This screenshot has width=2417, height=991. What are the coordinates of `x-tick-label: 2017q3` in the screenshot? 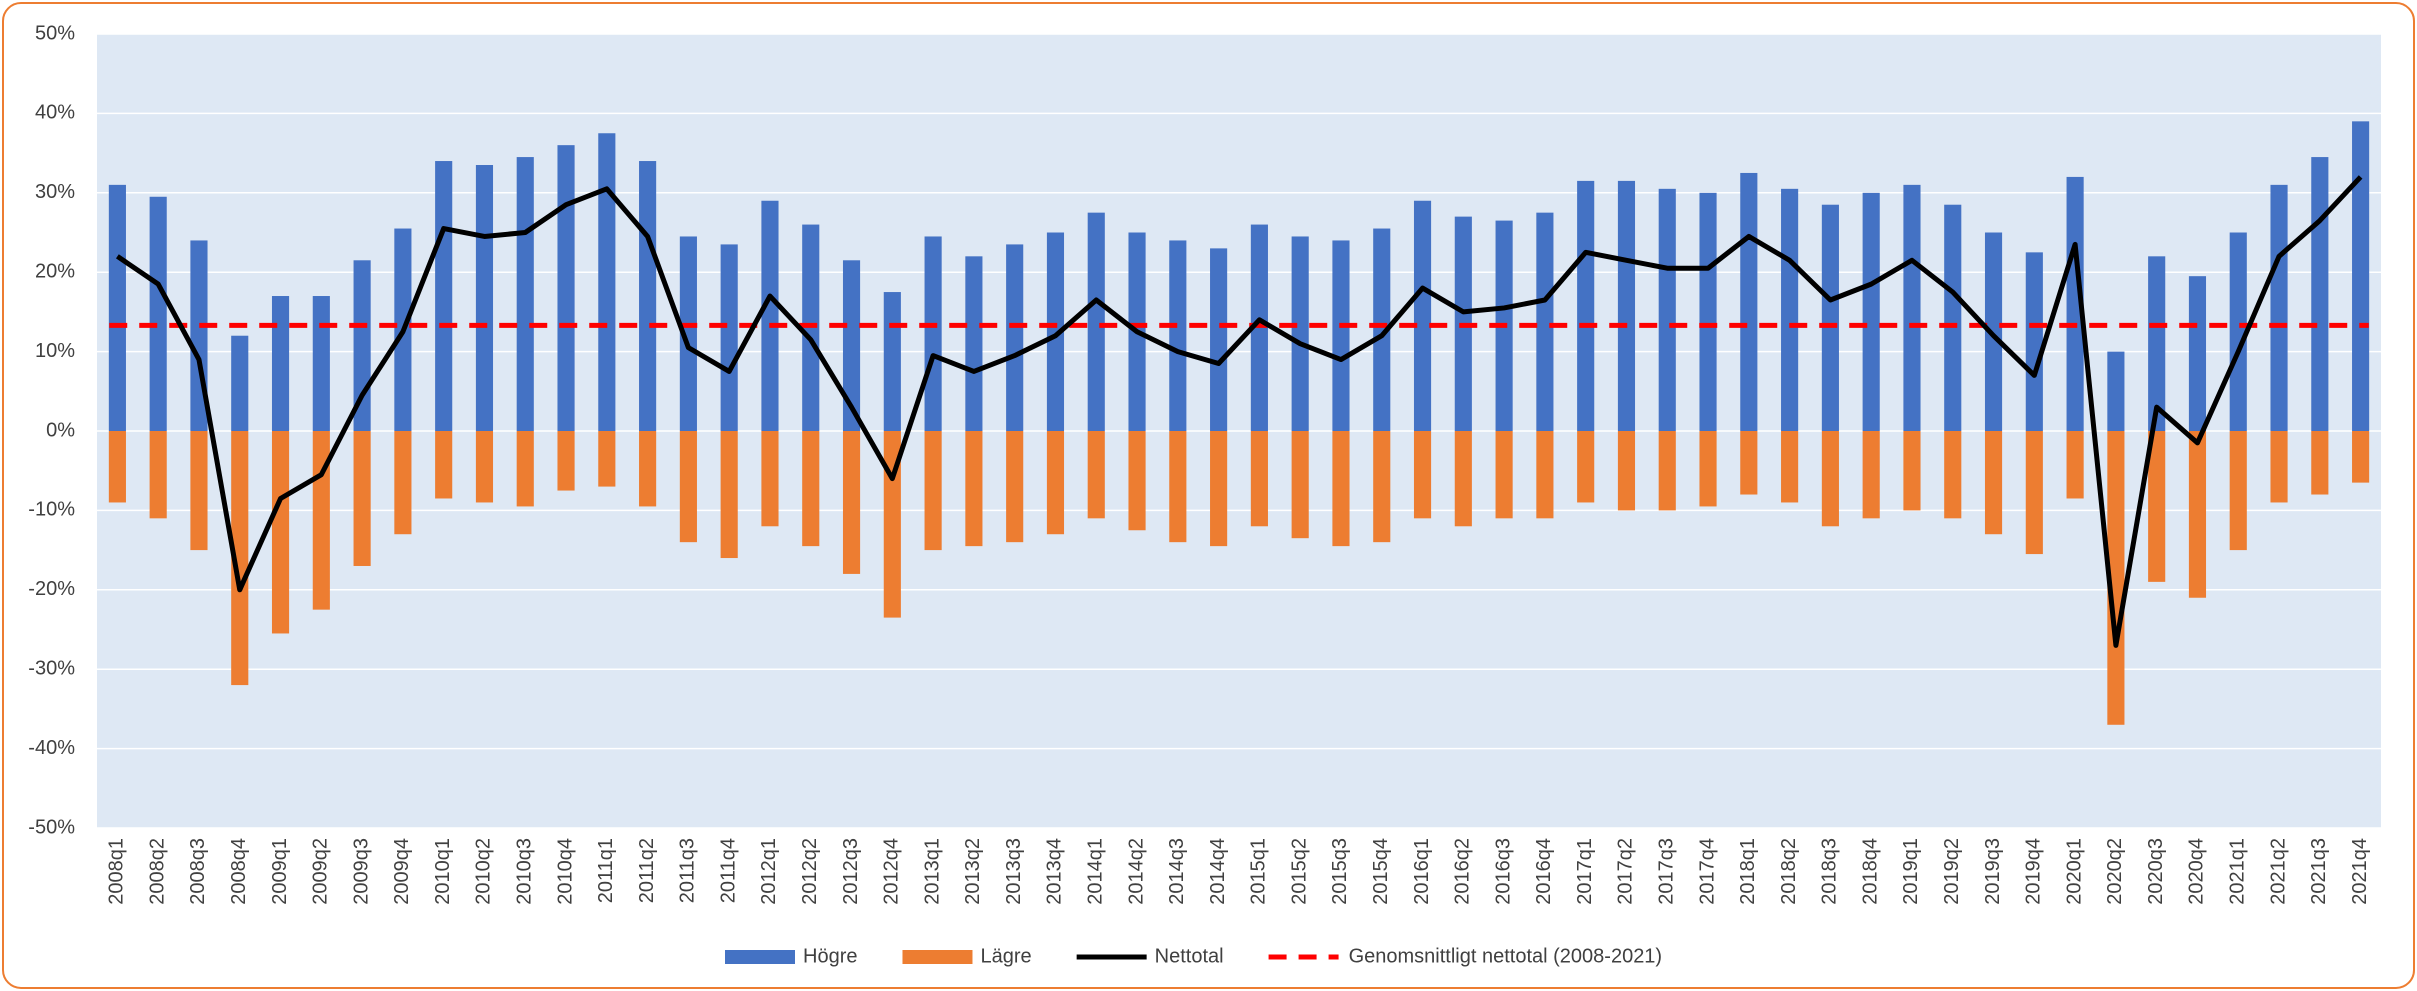 It's located at (1667, 871).